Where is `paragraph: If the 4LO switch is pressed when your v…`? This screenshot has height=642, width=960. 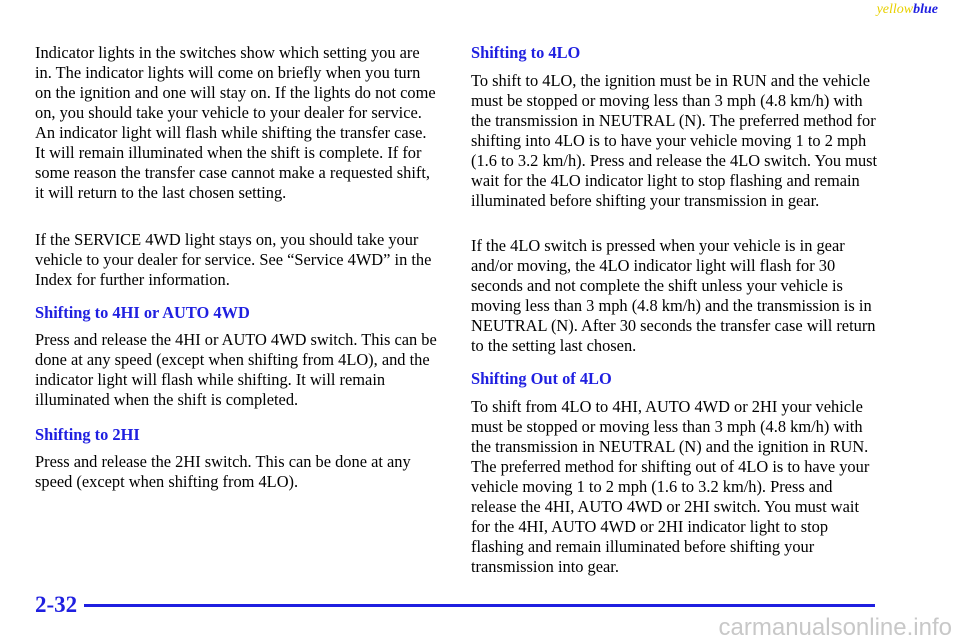 paragraph: If the 4LO switch is pressed when your v… is located at coordinates (673, 295).